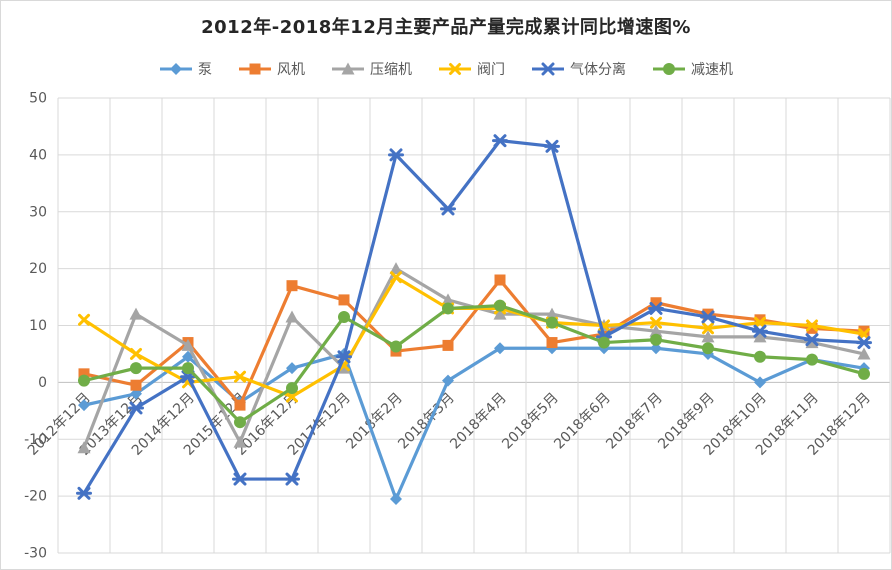 The image size is (892, 570). I want to click on legend-item-reducer: 减速机, so click(692, 69).